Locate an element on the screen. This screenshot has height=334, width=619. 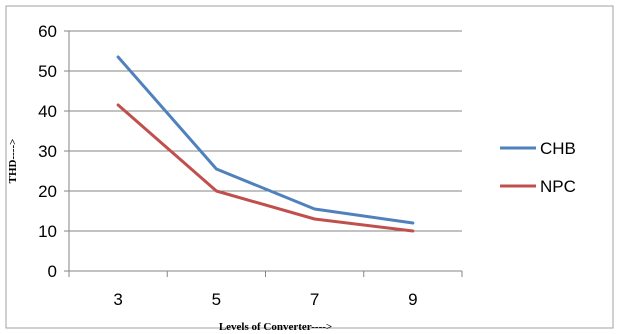
y-tick-label: 0 is located at coordinates (52, 271).